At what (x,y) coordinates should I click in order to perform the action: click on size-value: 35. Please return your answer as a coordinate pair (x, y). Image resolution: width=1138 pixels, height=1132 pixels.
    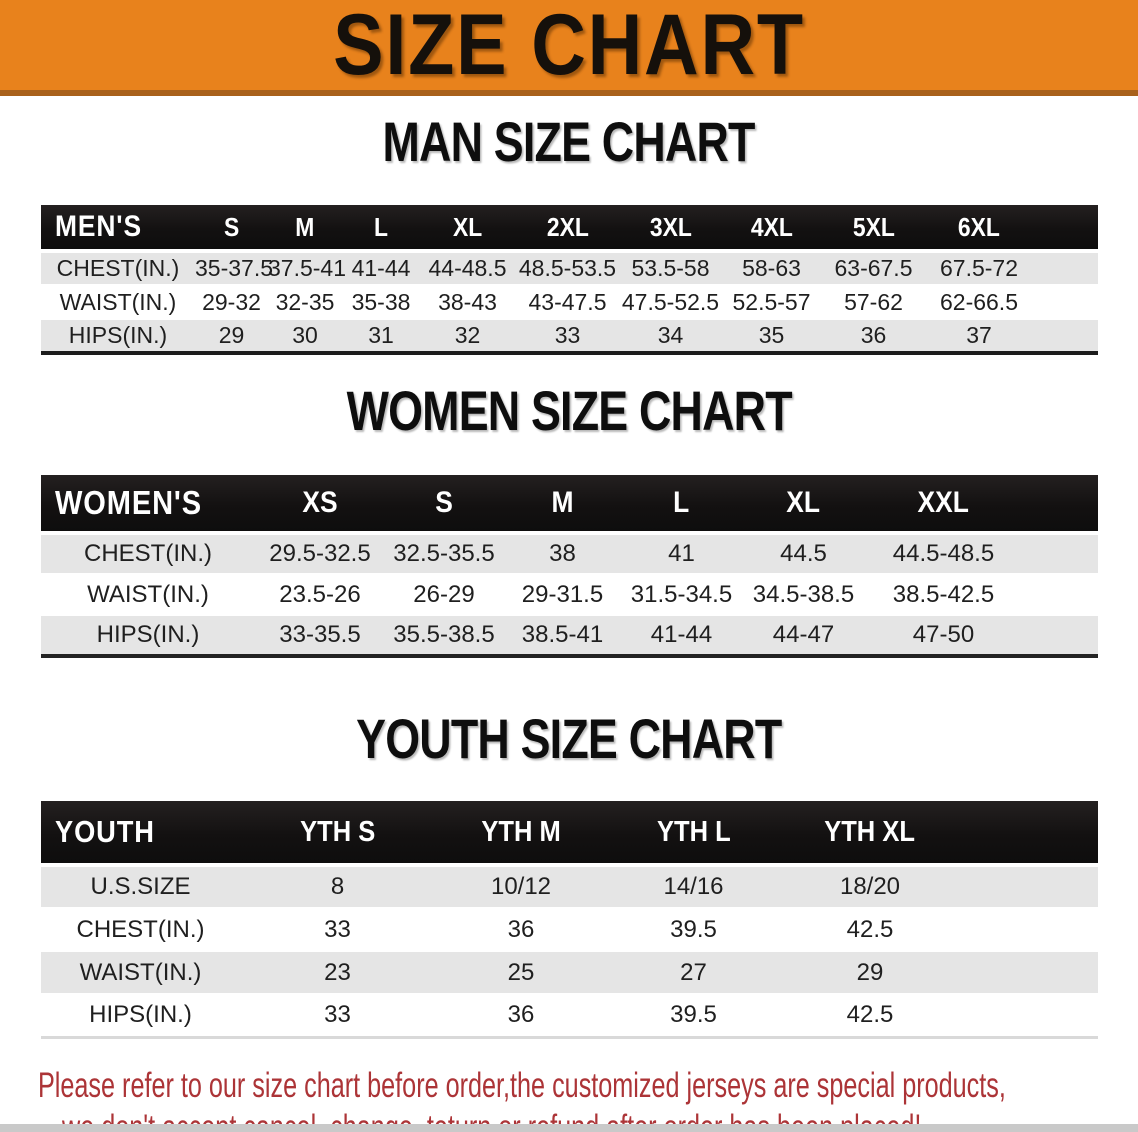
    Looking at the image, I should click on (771, 337).